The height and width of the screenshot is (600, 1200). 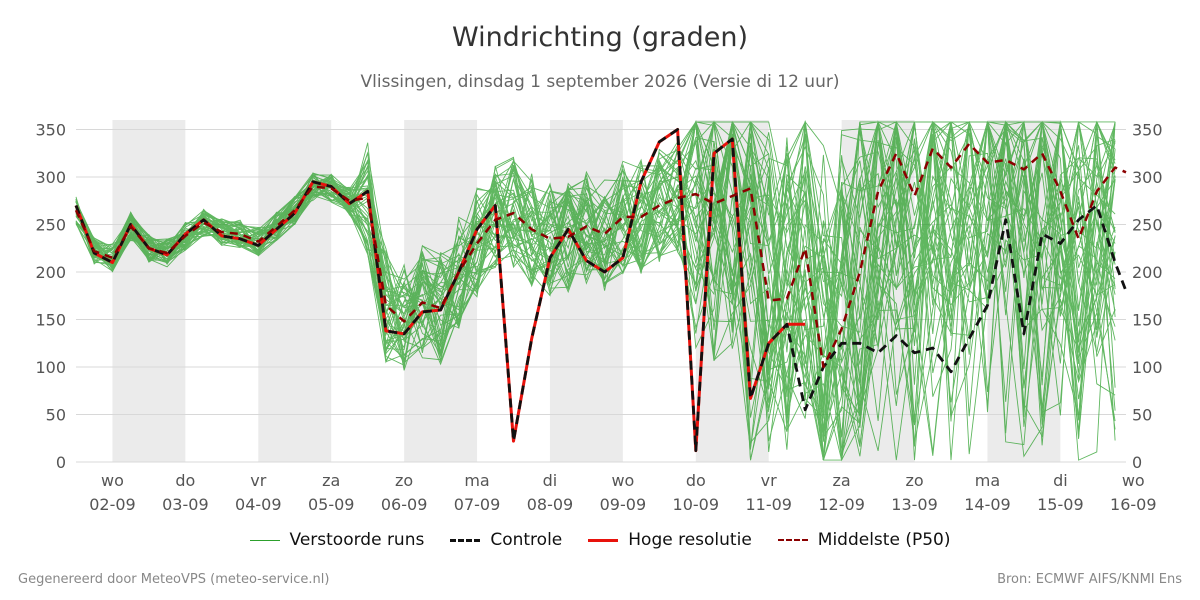 What do you see at coordinates (600, 37) in the screenshot?
I see `chart-title: Windrichting (graden)` at bounding box center [600, 37].